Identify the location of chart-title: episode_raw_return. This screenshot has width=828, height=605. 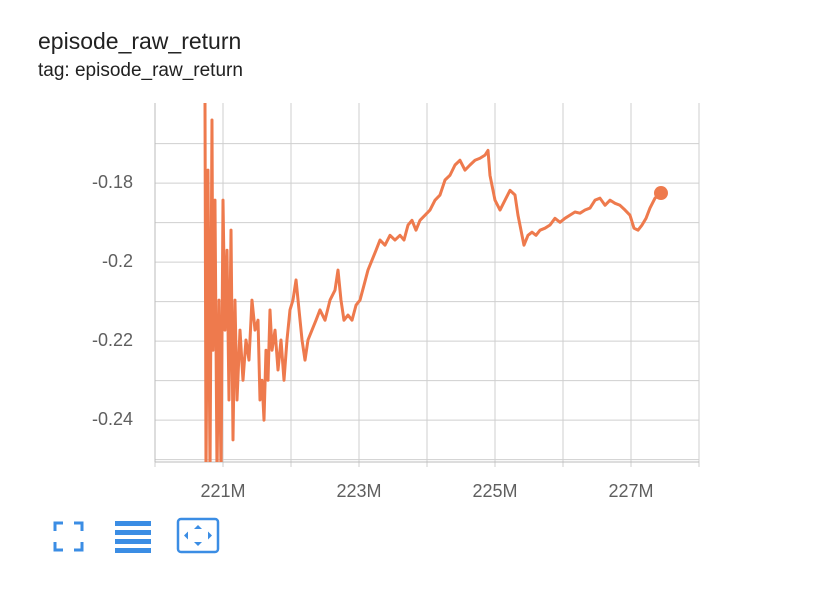
(139, 41).